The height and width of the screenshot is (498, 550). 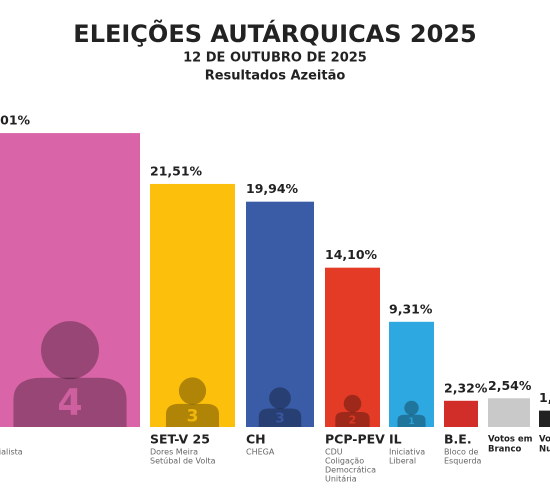 What do you see at coordinates (275, 76) in the screenshot?
I see `chart-subtitle: Resultados Azeitão` at bounding box center [275, 76].